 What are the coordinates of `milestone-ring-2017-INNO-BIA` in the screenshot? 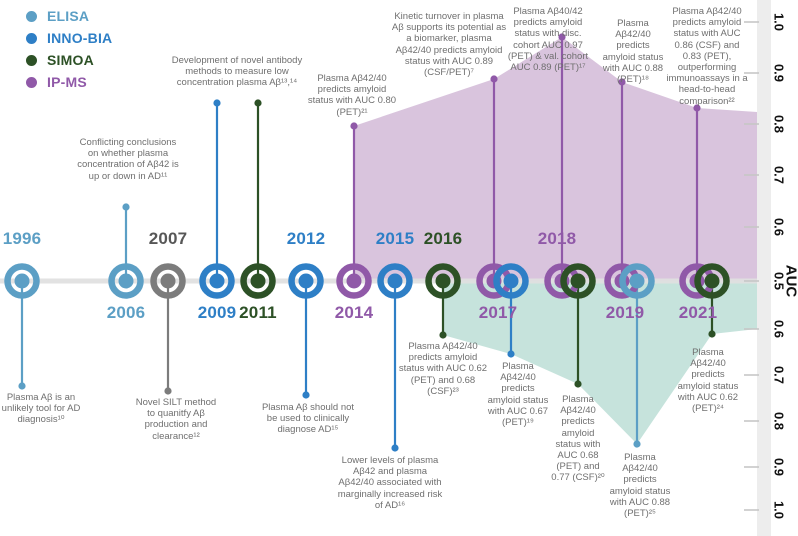 It's located at (511, 281).